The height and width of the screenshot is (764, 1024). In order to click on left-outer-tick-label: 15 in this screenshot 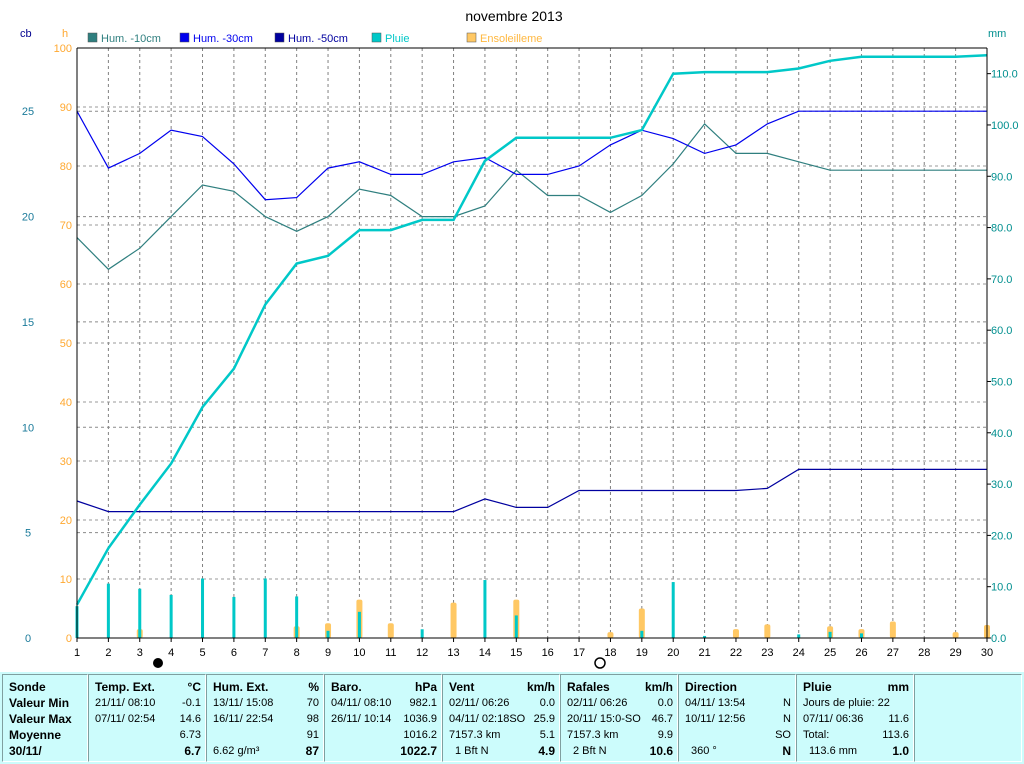, I will do `click(28, 323)`.